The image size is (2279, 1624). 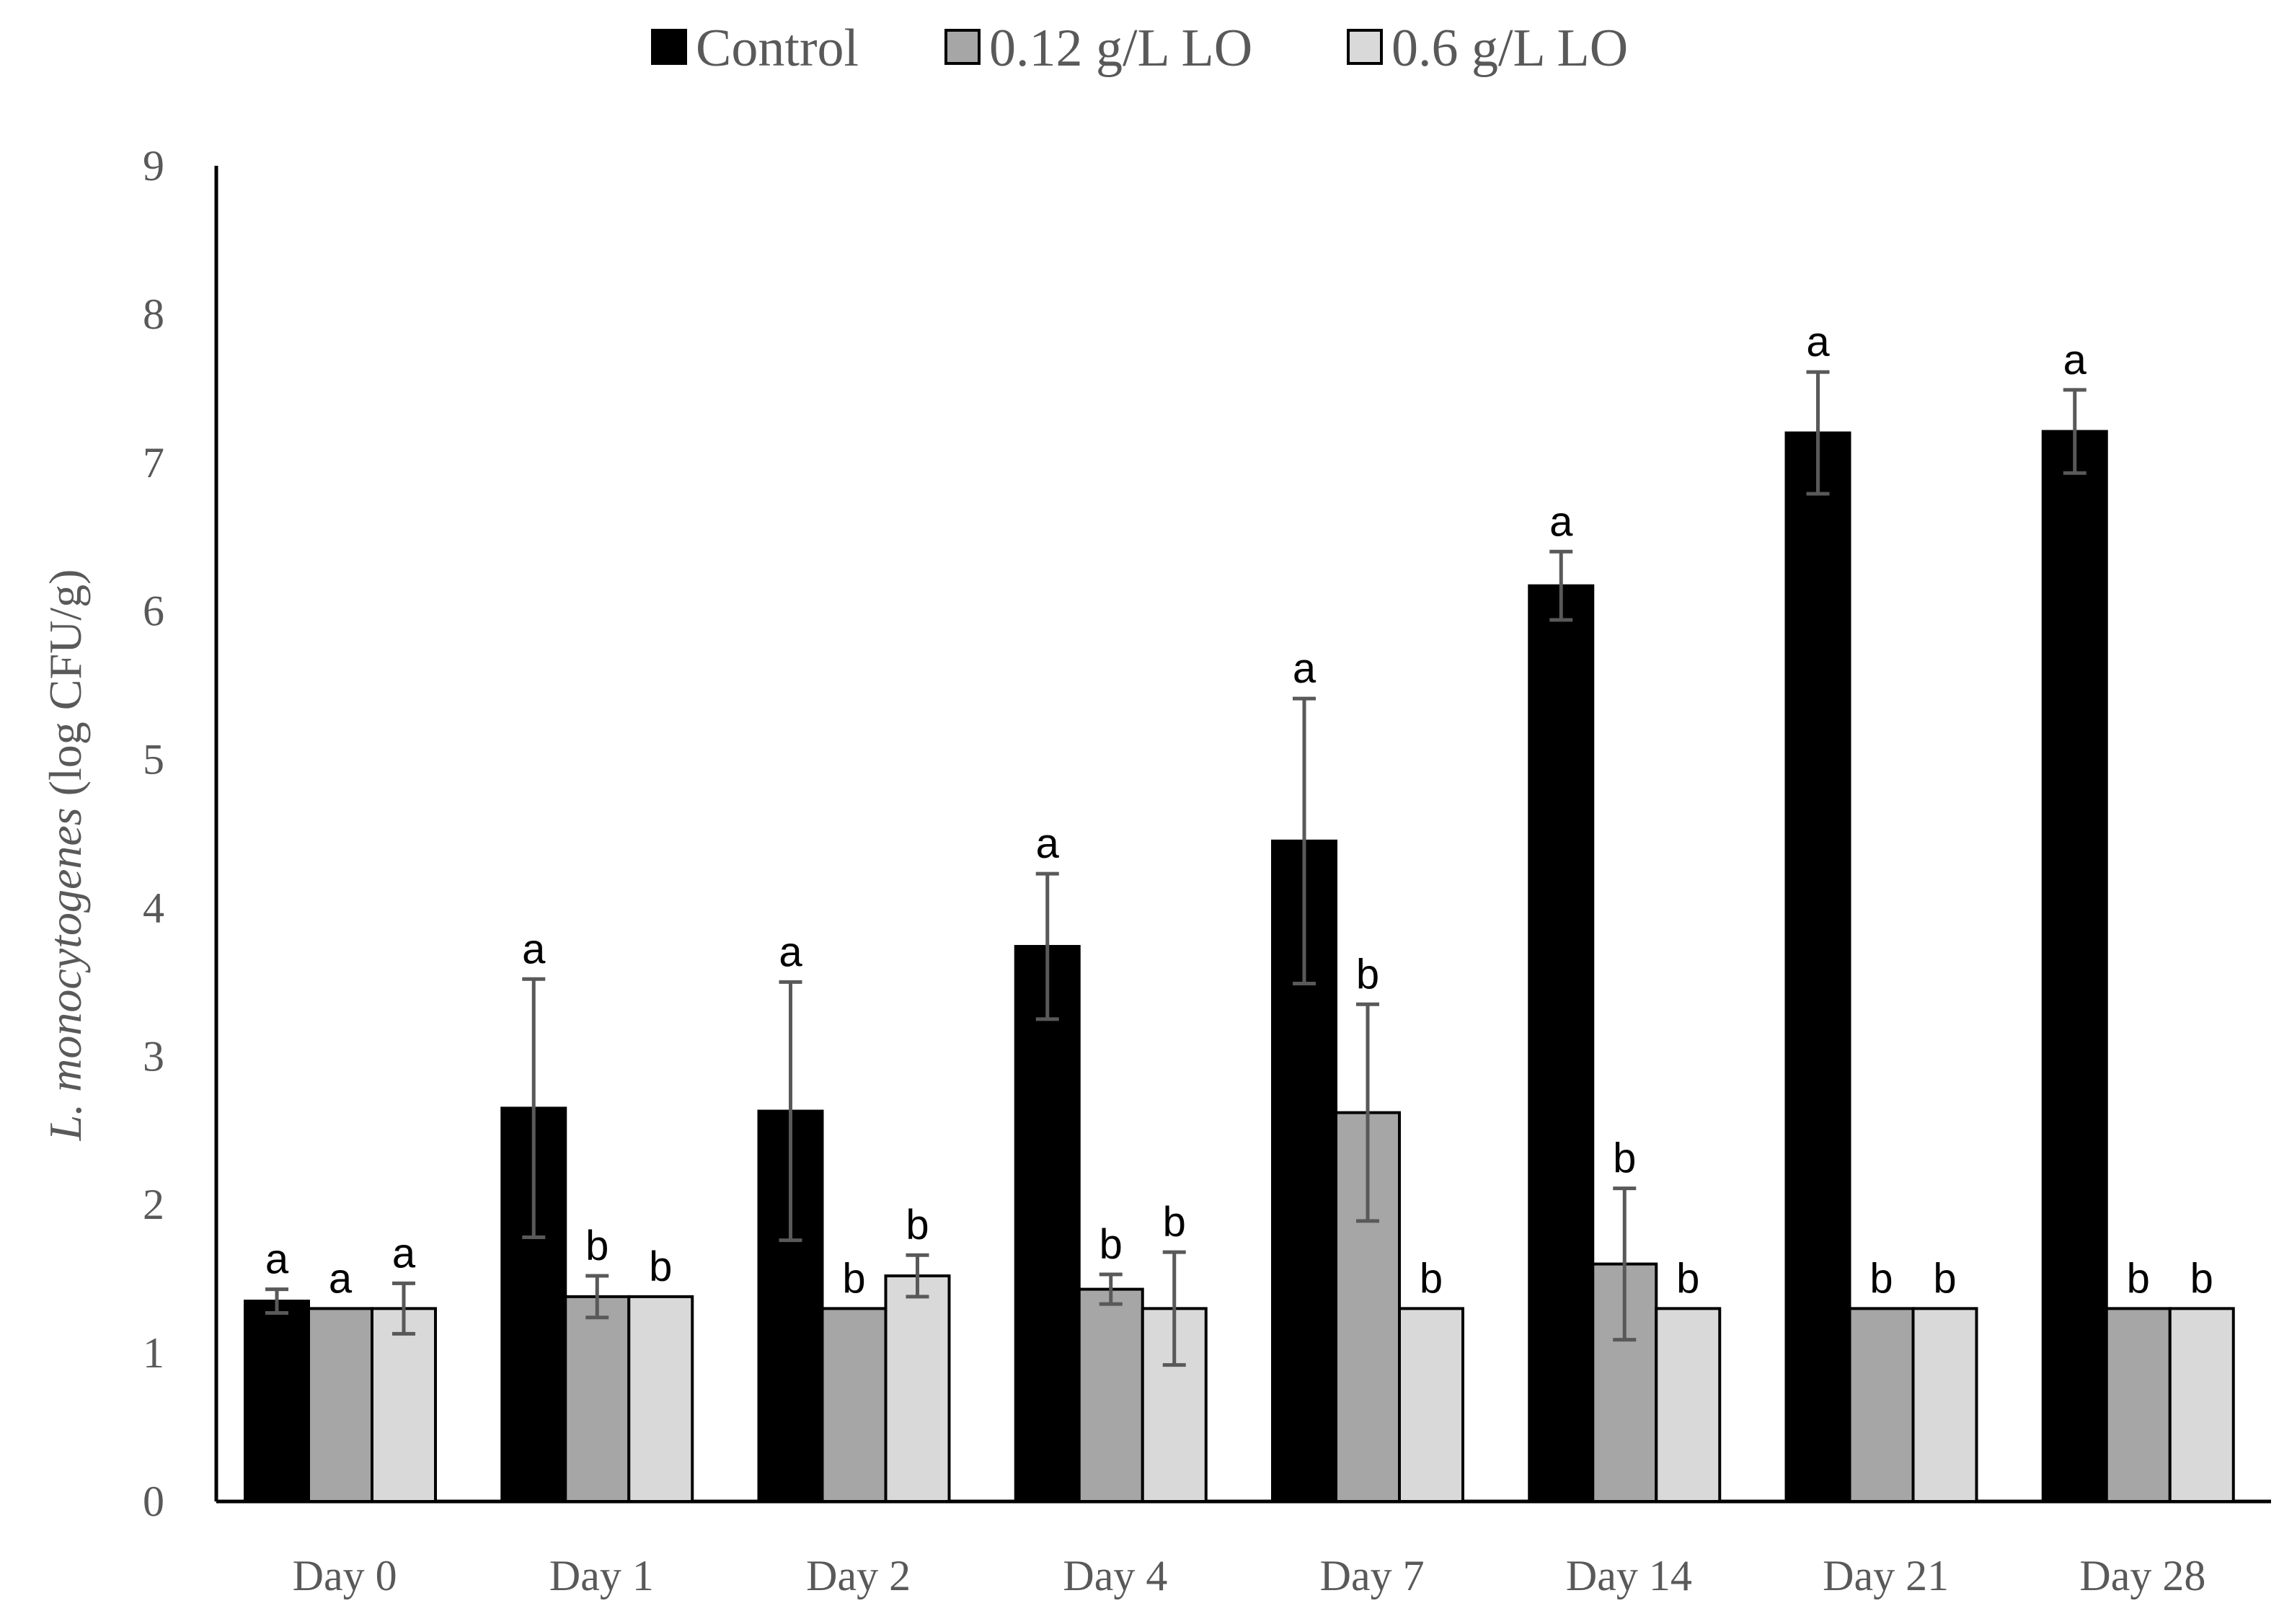 I want to click on y-axis-label-units: (log CFU/g), so click(x=65, y=688).